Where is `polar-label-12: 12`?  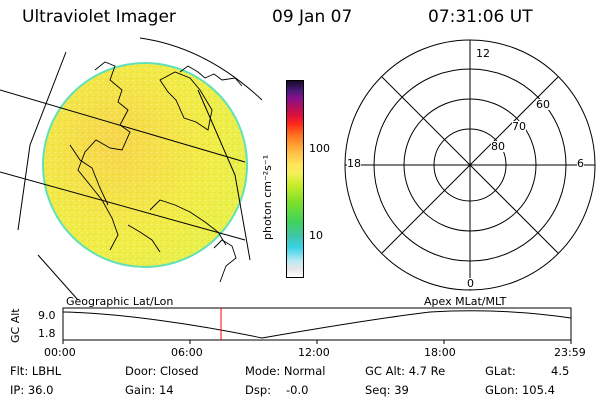
polar-label-12: 12 is located at coordinates (483, 53).